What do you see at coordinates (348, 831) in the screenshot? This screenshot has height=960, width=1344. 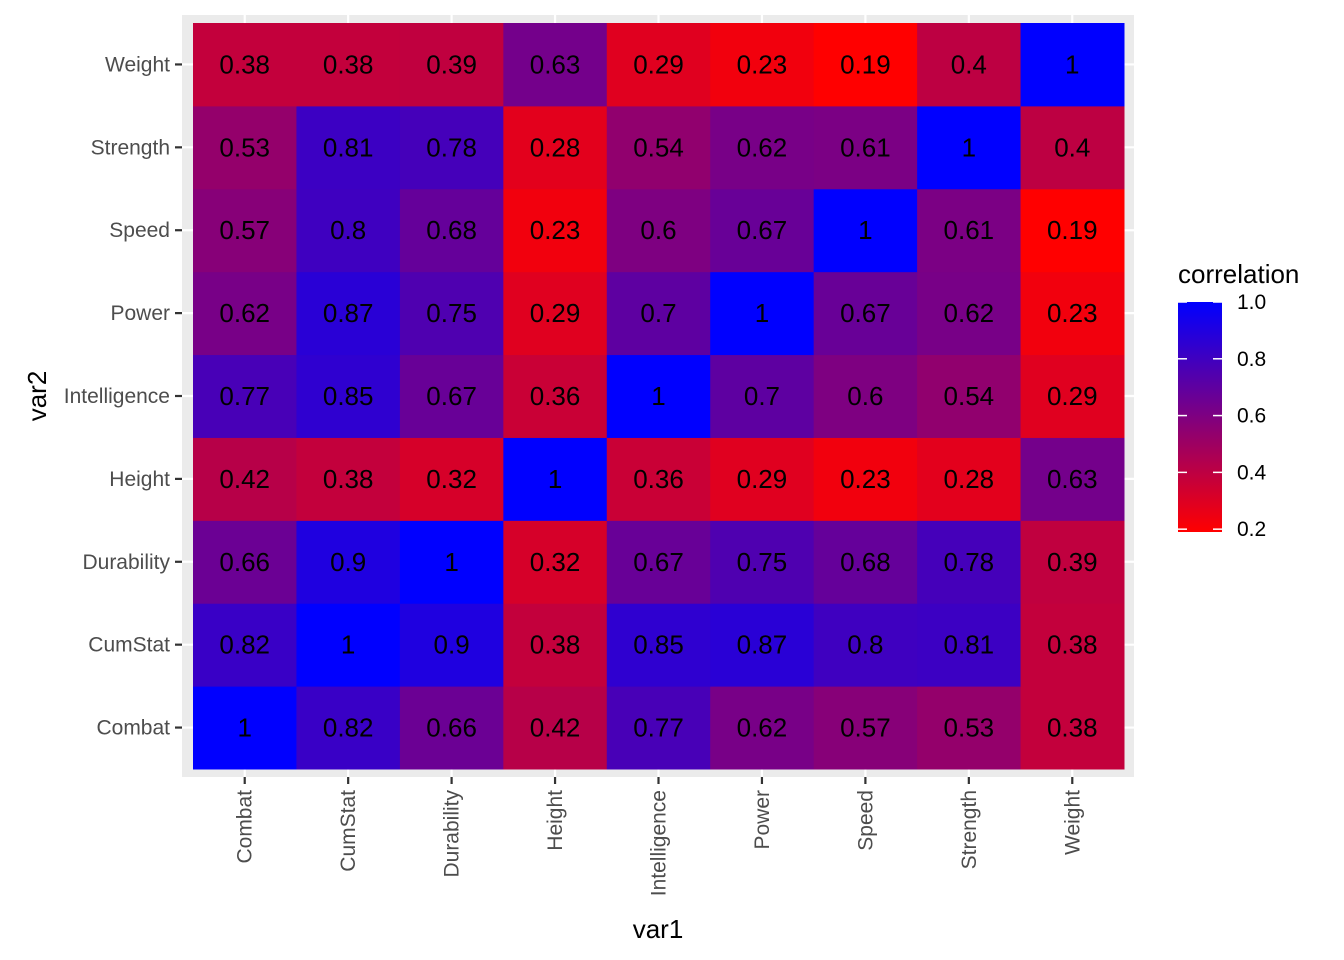 I see `x-tick-label: CumStat` at bounding box center [348, 831].